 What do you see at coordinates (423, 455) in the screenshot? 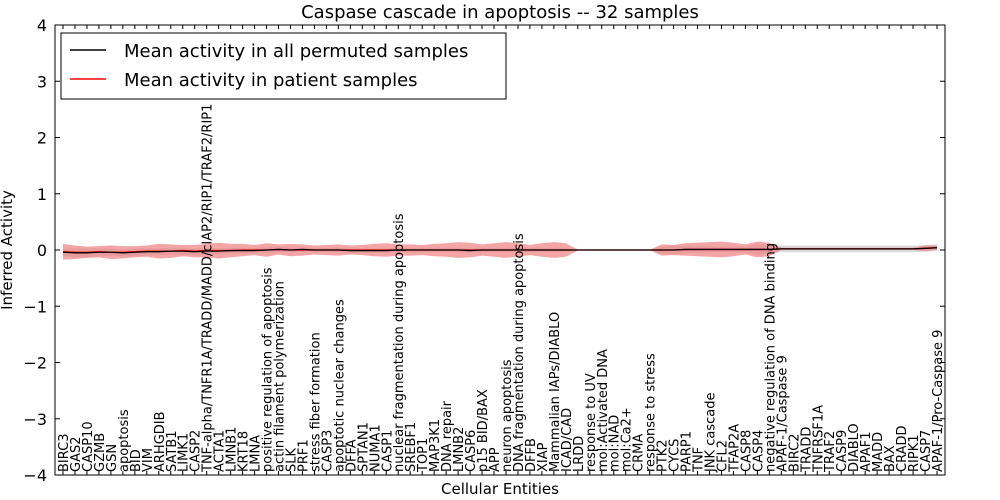
I see `x-tick-label: TOP1` at bounding box center [423, 455].